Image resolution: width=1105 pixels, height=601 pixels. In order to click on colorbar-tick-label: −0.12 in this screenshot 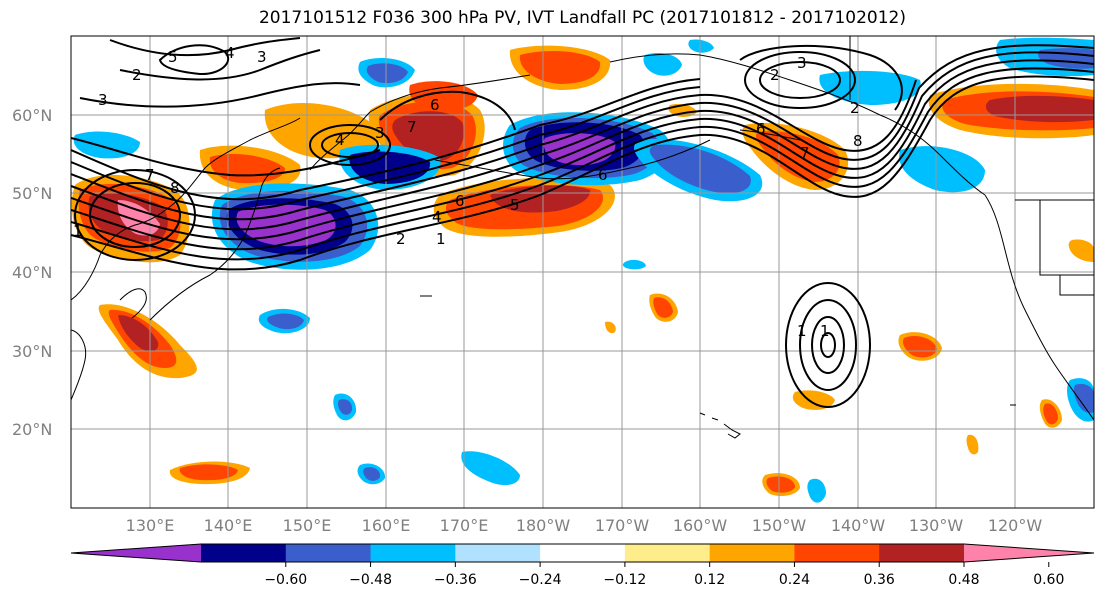, I will do `click(624, 580)`.